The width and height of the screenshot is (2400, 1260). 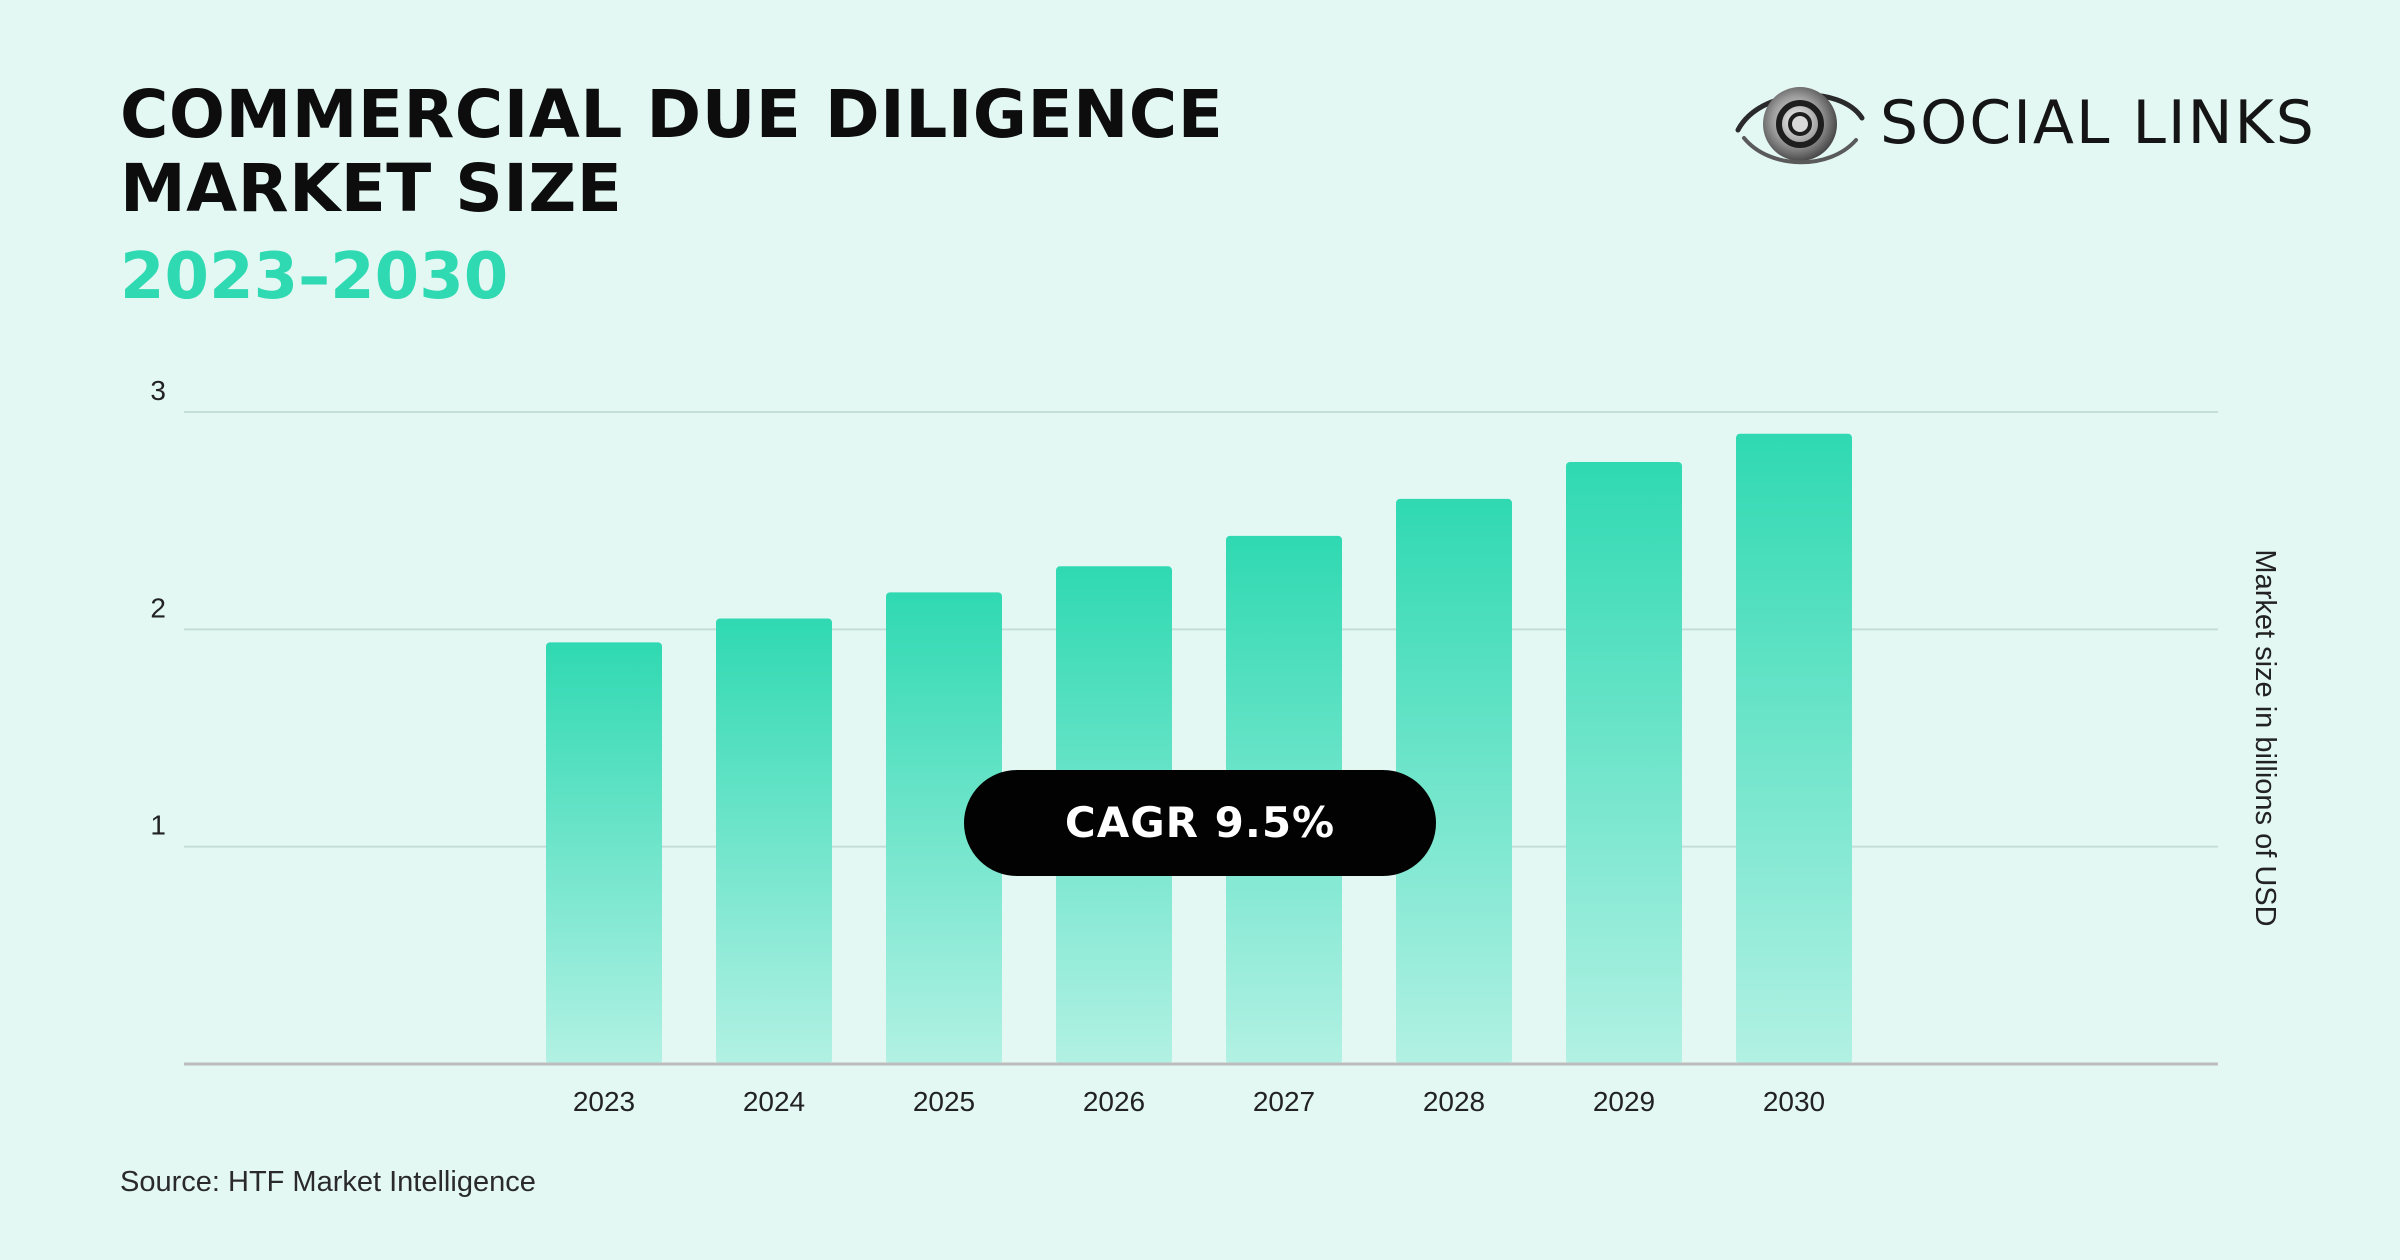 What do you see at coordinates (1794, 748) in the screenshot?
I see `bar-2030` at bounding box center [1794, 748].